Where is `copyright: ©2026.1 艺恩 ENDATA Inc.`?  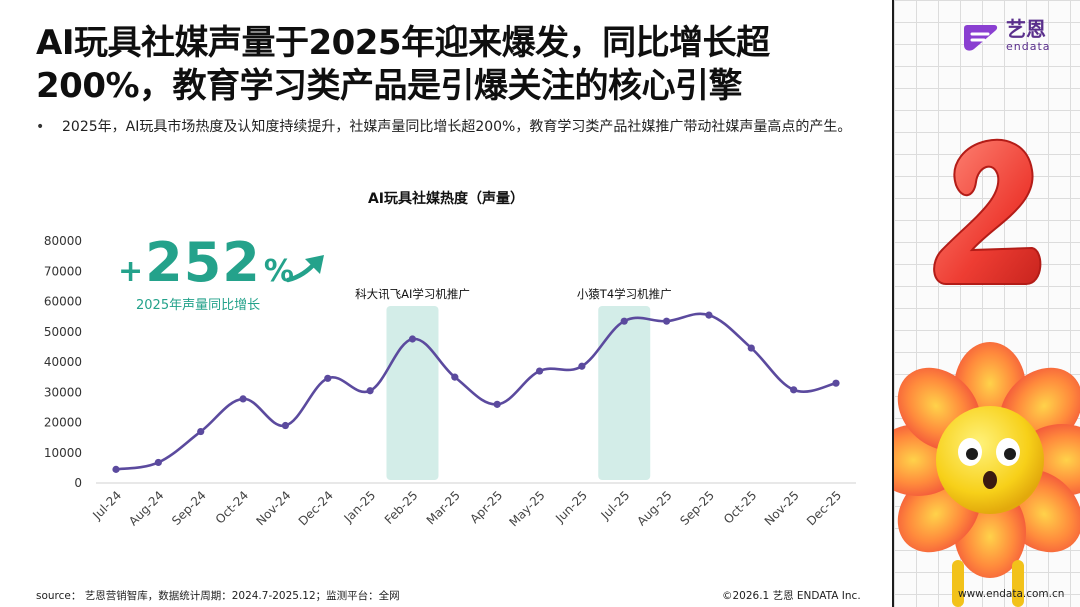 copyright: ©2026.1 艺恩 ENDATA Inc. is located at coordinates (791, 596).